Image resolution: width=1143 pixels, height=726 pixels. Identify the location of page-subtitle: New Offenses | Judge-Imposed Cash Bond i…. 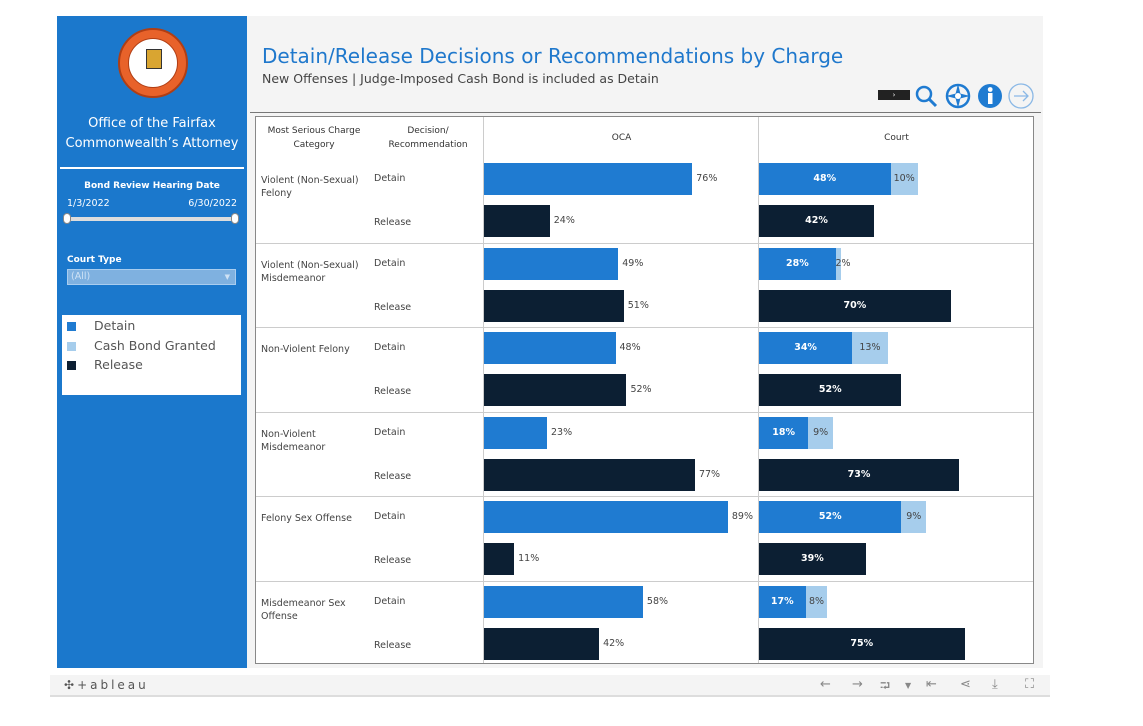
(460, 78).